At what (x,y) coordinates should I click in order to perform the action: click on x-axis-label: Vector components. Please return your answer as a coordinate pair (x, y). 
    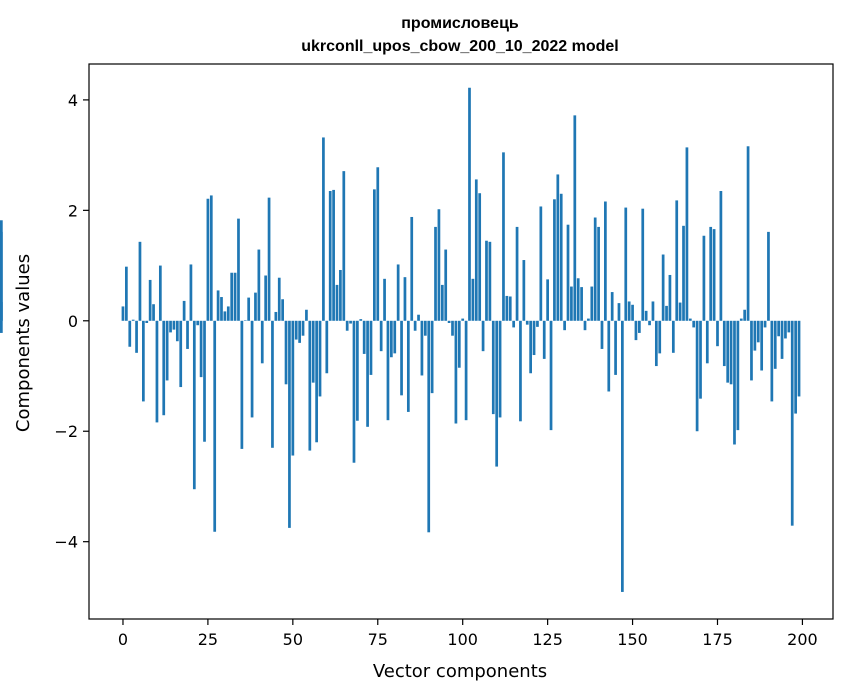
    Looking at the image, I should click on (460, 671).